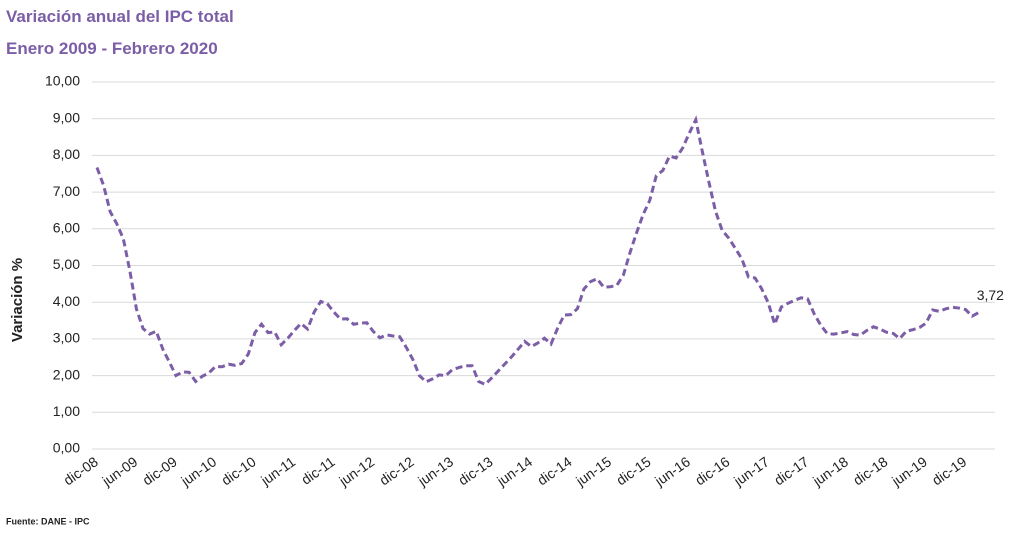 The image size is (1024, 542). I want to click on x-tick-label: dic-19, so click(949, 470).